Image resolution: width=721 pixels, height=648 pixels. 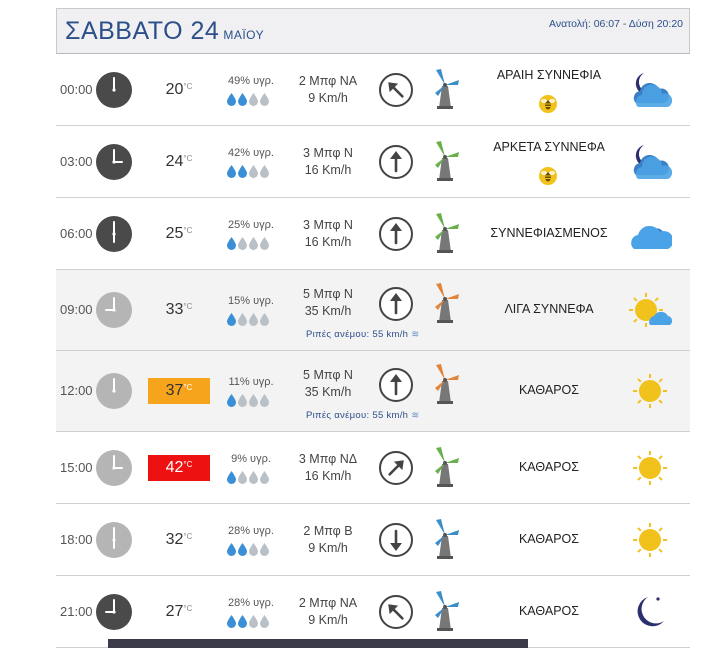 I want to click on temperature-value: 20, so click(x=174, y=89).